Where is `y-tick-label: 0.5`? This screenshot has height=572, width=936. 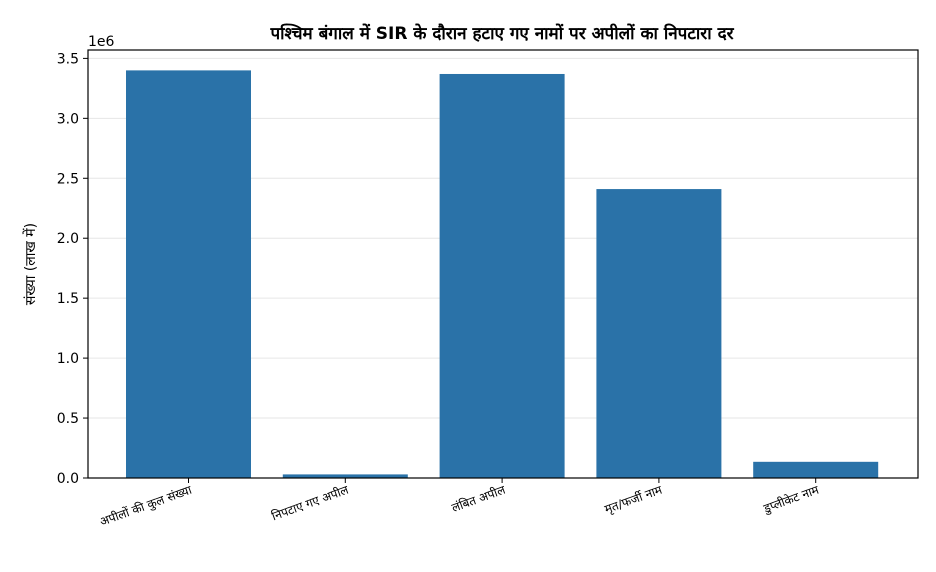
y-tick-label: 0.5 is located at coordinates (68, 419).